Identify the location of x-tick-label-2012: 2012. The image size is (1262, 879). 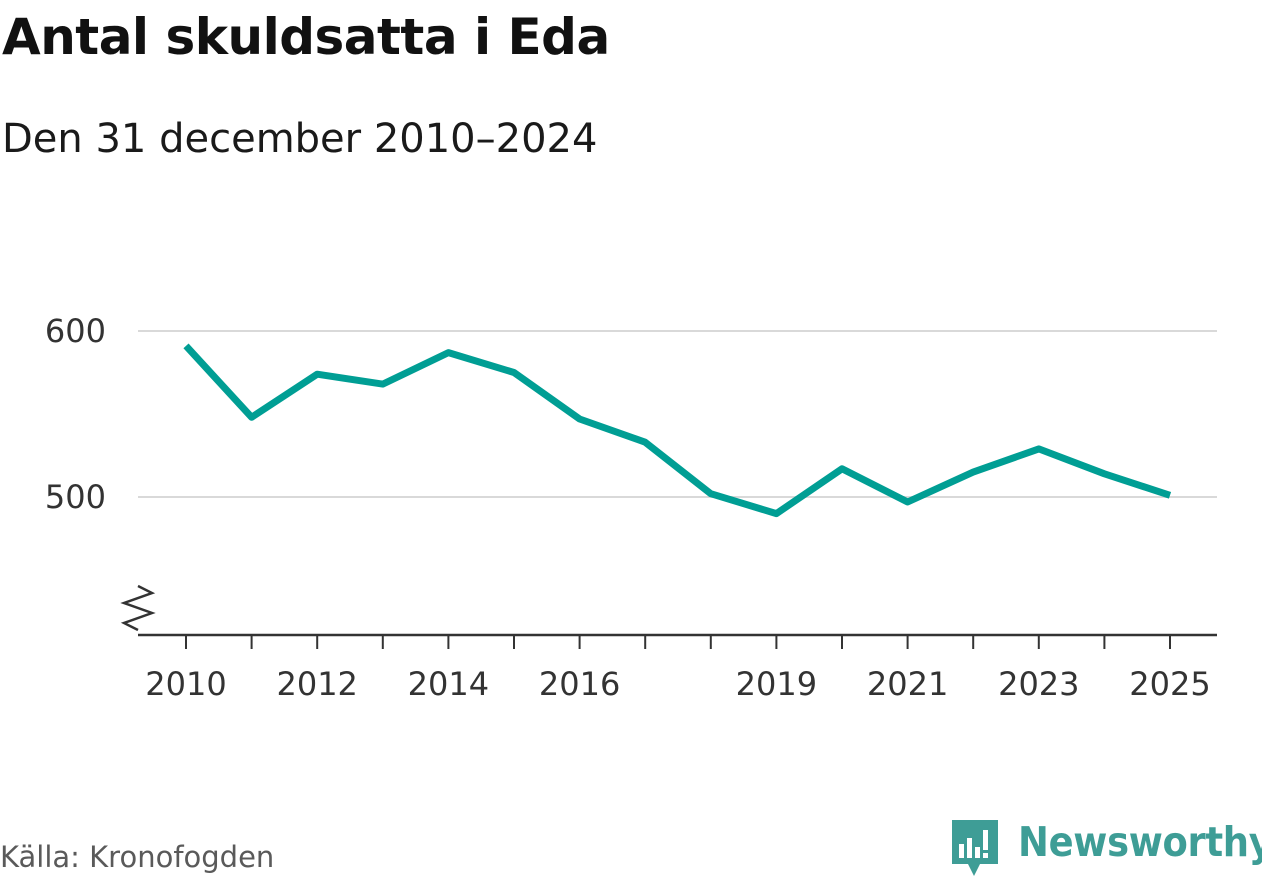
(316, 684).